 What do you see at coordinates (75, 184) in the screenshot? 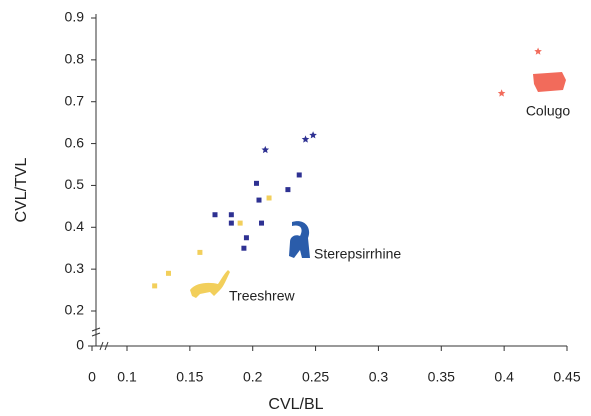
I see `y-tick-label: 0.5` at bounding box center [75, 184].